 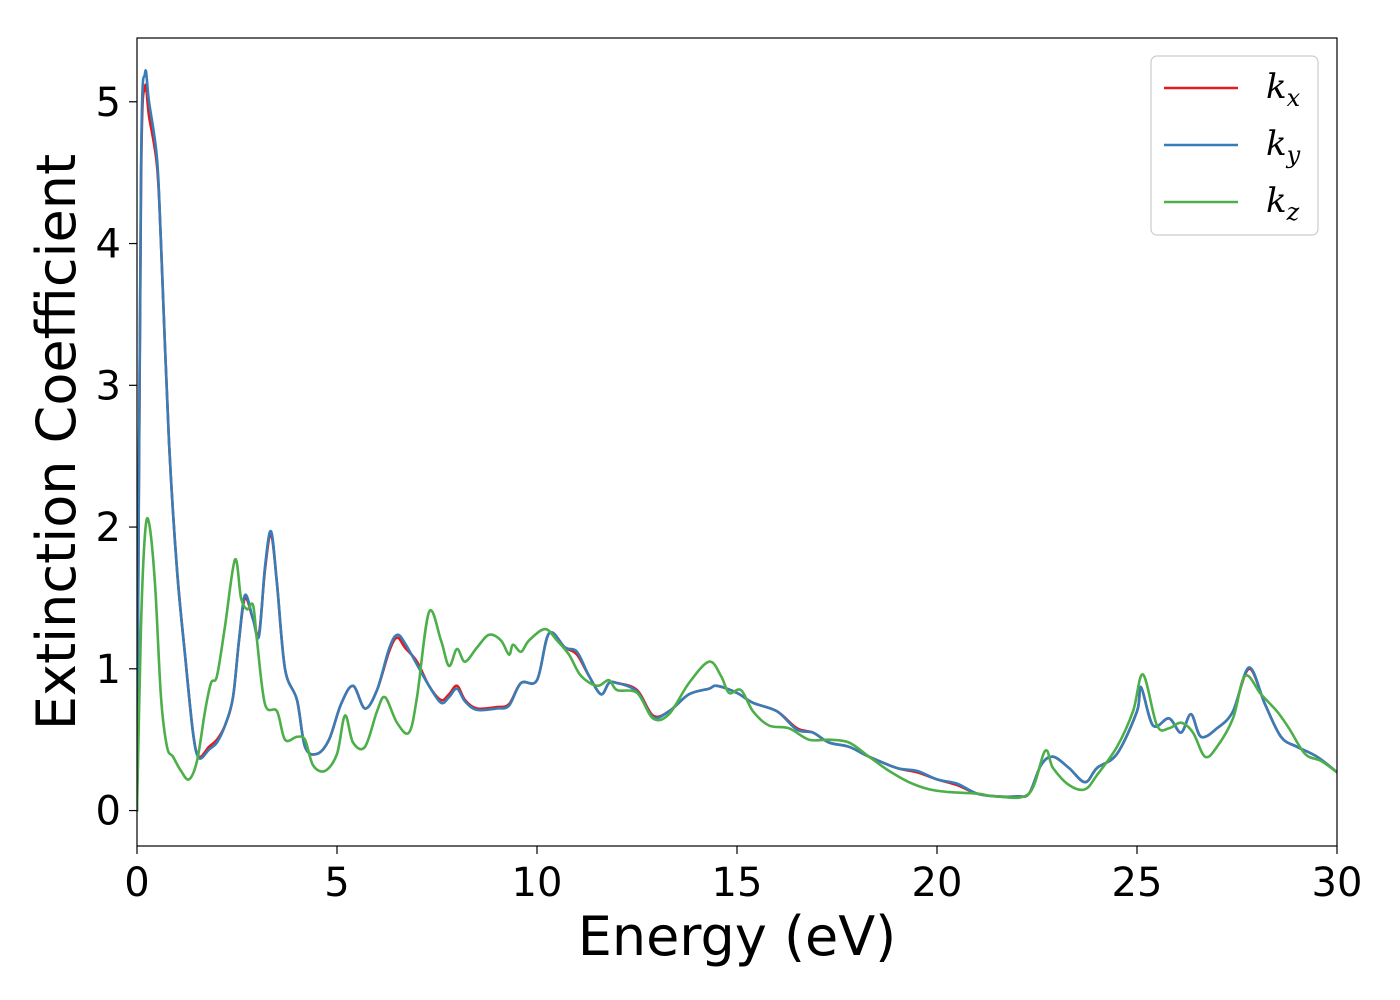 What do you see at coordinates (1337, 883) in the screenshot?
I see `x-tick-label: 30` at bounding box center [1337, 883].